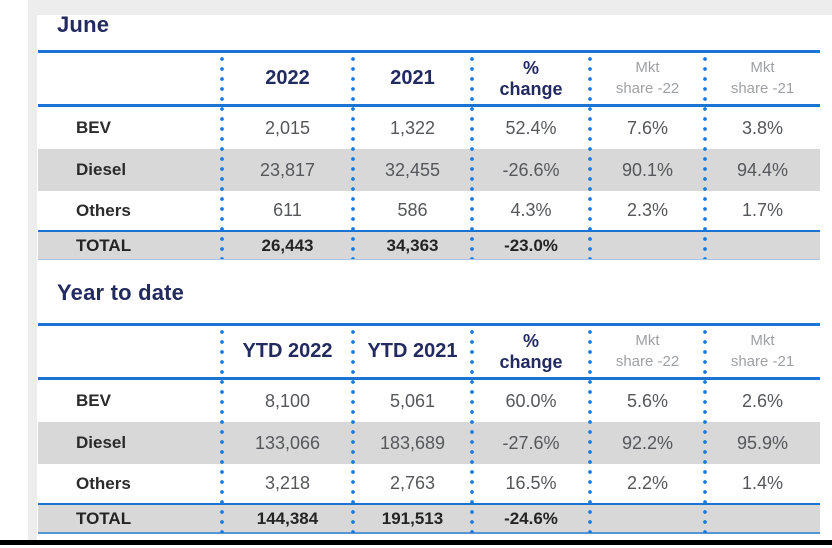 The image size is (832, 548). Describe the element at coordinates (762, 169) in the screenshot. I see `value-mkt-share-21: 94.4%` at that location.